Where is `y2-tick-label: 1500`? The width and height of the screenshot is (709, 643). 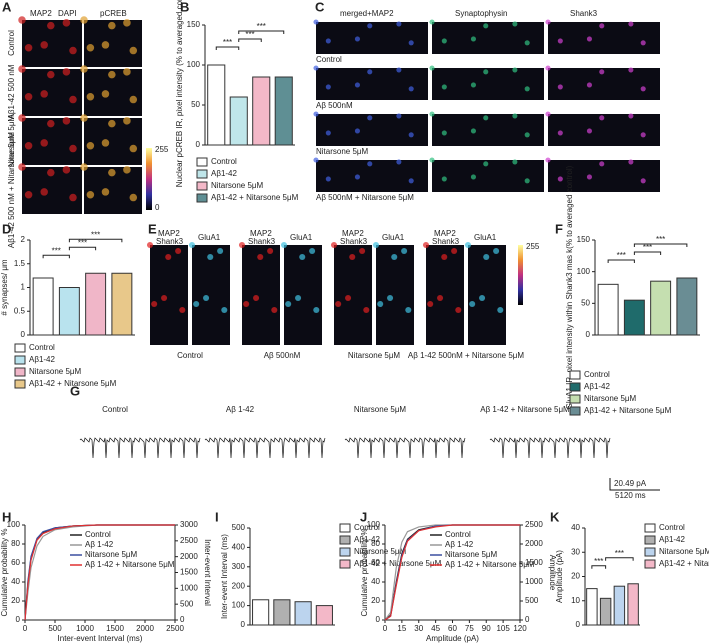 y2-tick-label: 1500 is located at coordinates (189, 572).